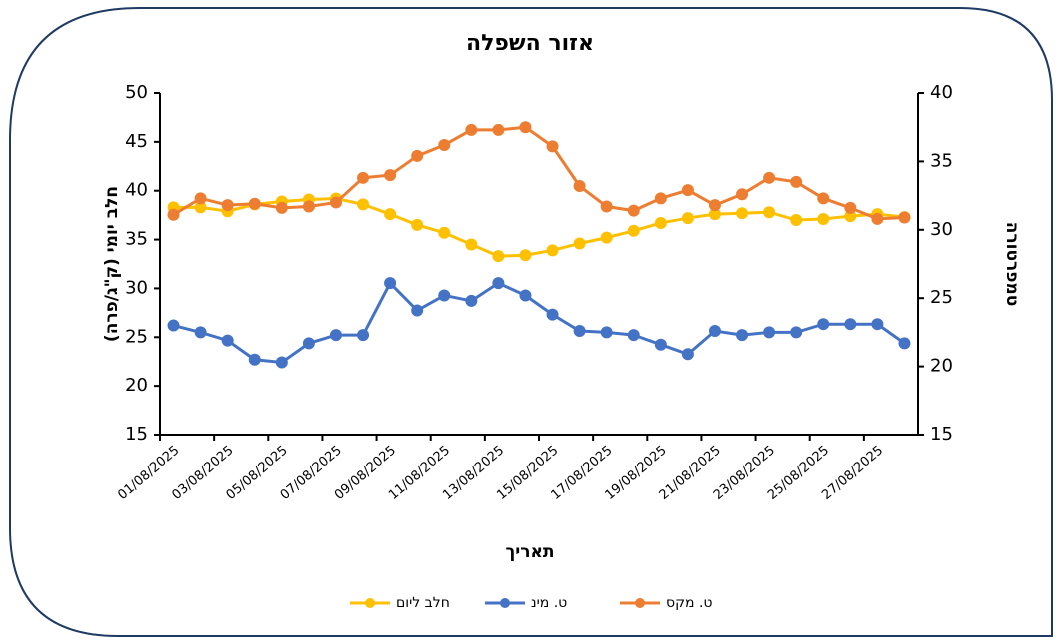  What do you see at coordinates (941, 229) in the screenshot?
I see `y2-tick-label: 30` at bounding box center [941, 229].